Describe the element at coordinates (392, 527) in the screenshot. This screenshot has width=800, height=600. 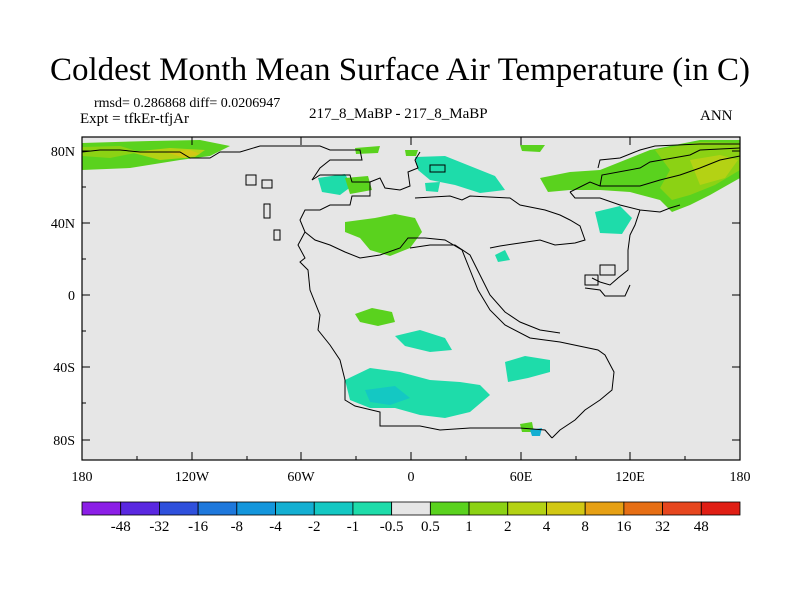
I see `colorbar-label: -0.5` at that location.